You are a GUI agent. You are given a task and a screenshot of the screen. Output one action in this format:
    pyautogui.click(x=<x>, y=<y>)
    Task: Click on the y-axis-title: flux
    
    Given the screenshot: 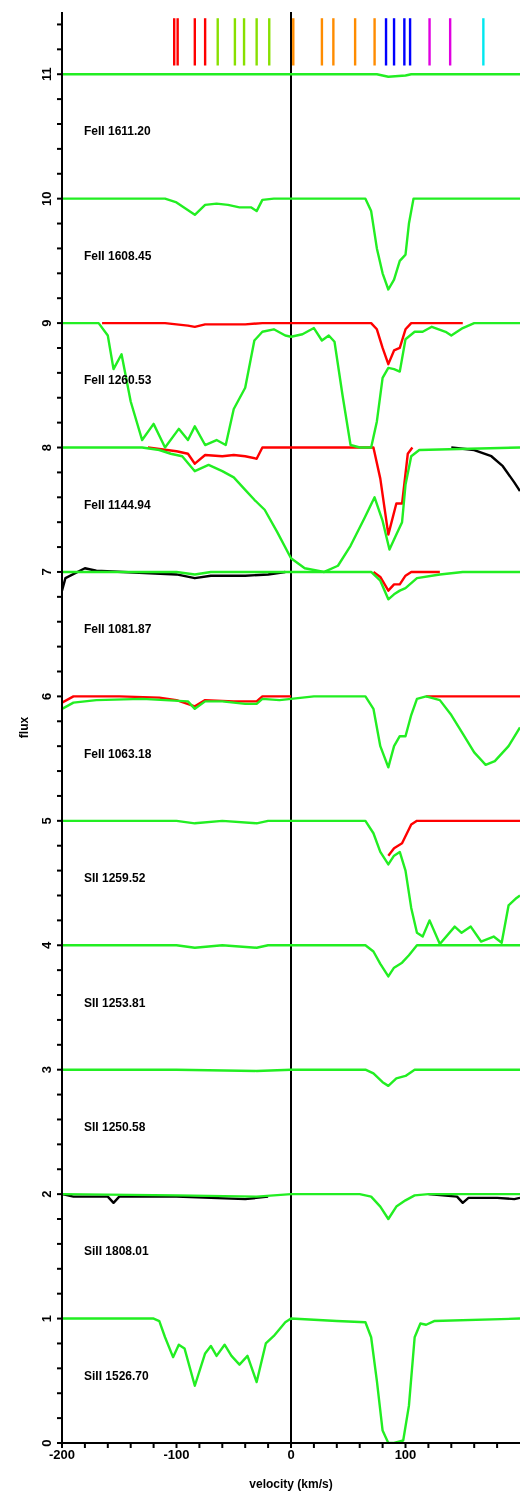 What is the action you would take?
    pyautogui.click(x=24, y=727)
    